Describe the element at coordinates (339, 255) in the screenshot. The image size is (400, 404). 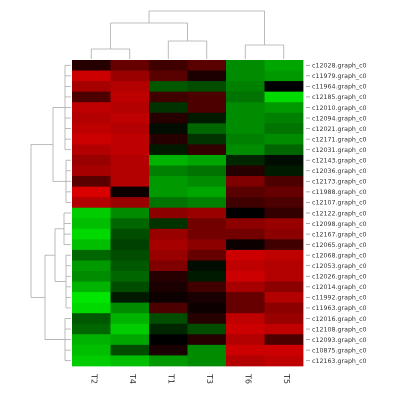
I see `row-label: c12068.graph_c0` at that location.